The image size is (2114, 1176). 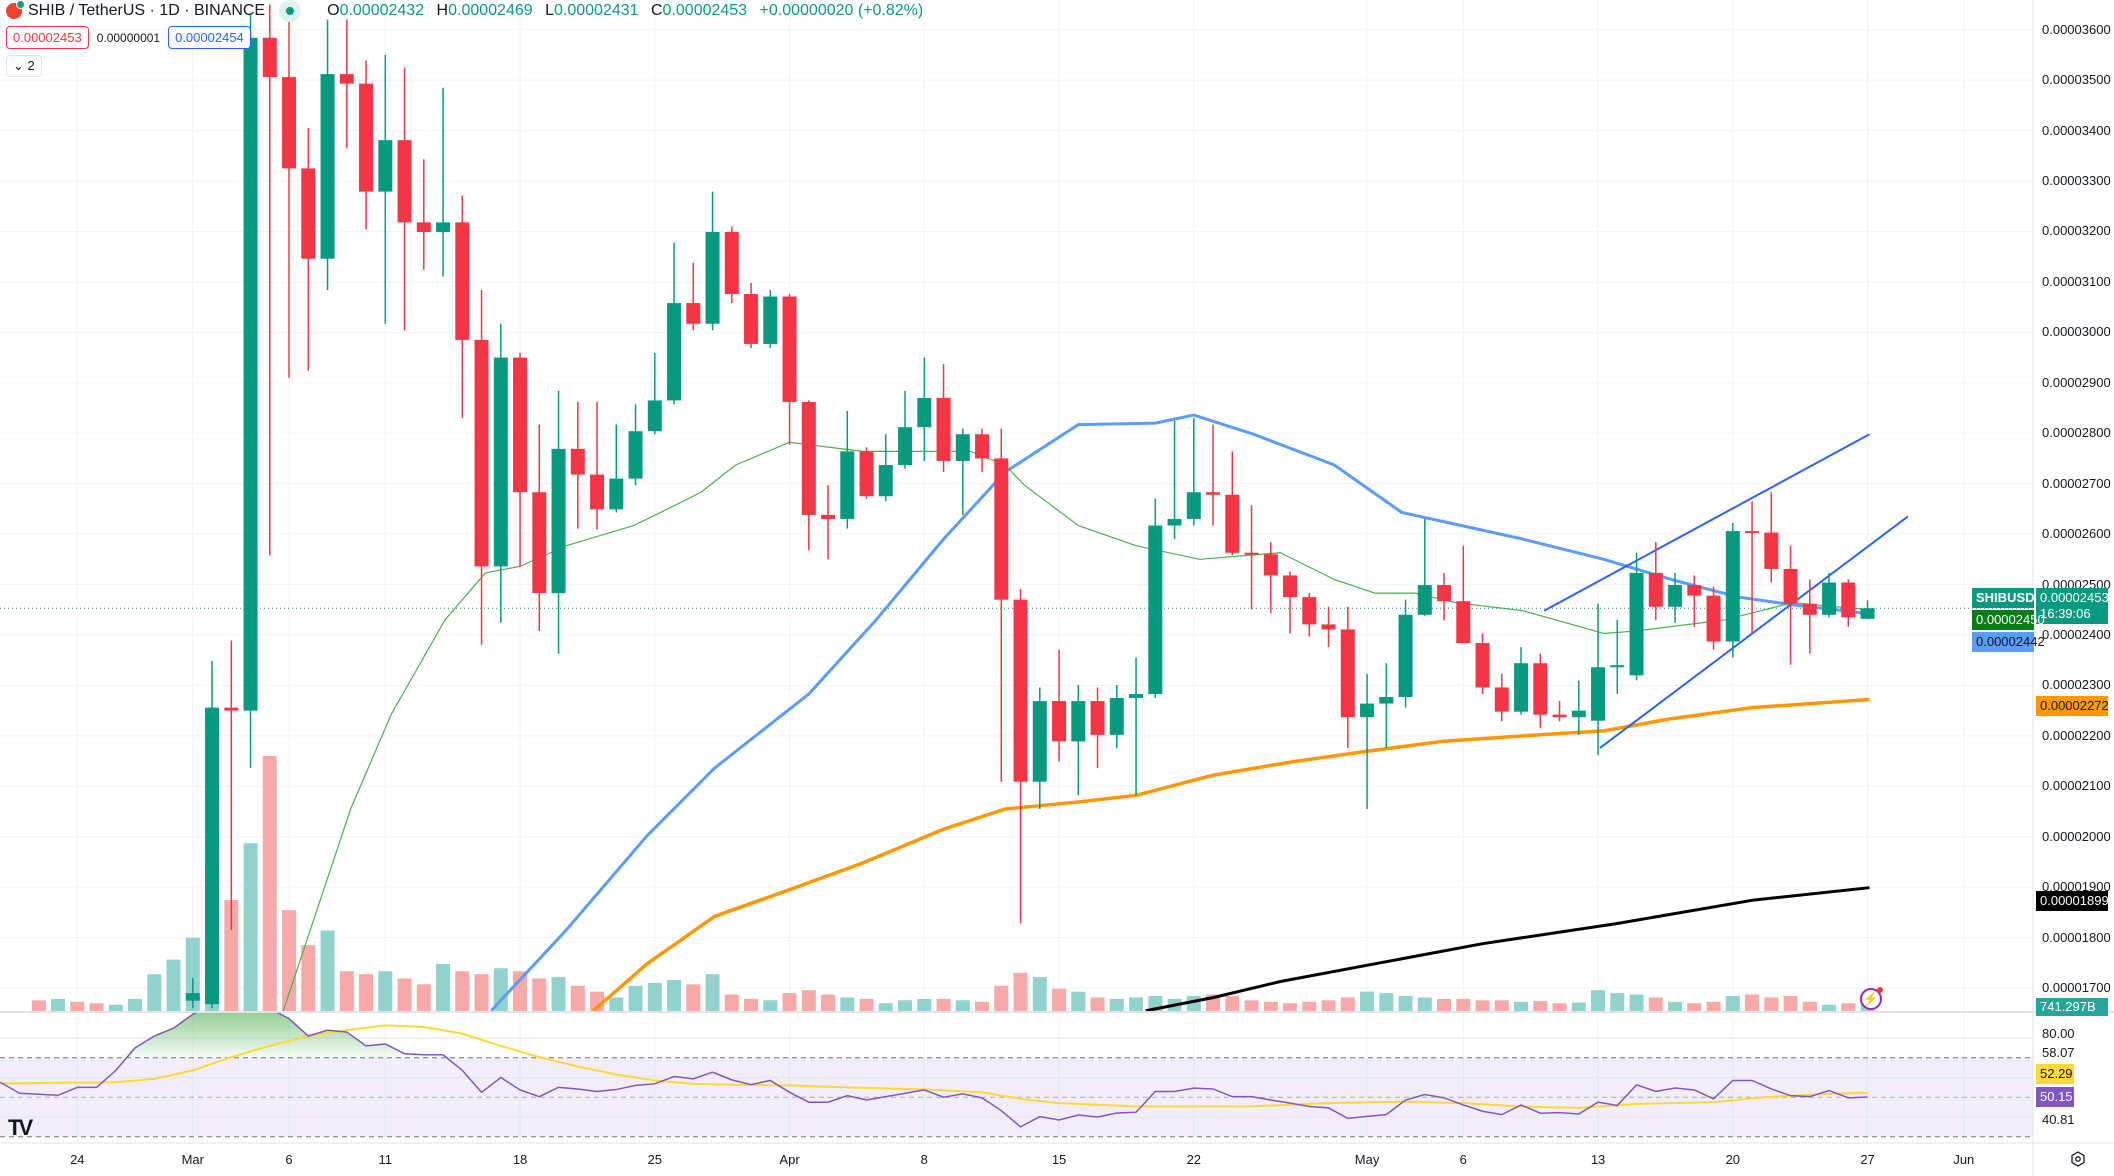 I want to click on lightning-alert-icon: ⚡, so click(x=1871, y=998).